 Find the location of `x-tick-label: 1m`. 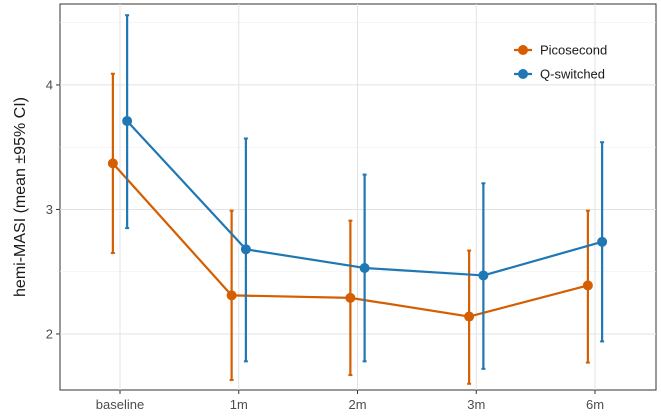

x-tick-label: 1m is located at coordinates (239, 404).